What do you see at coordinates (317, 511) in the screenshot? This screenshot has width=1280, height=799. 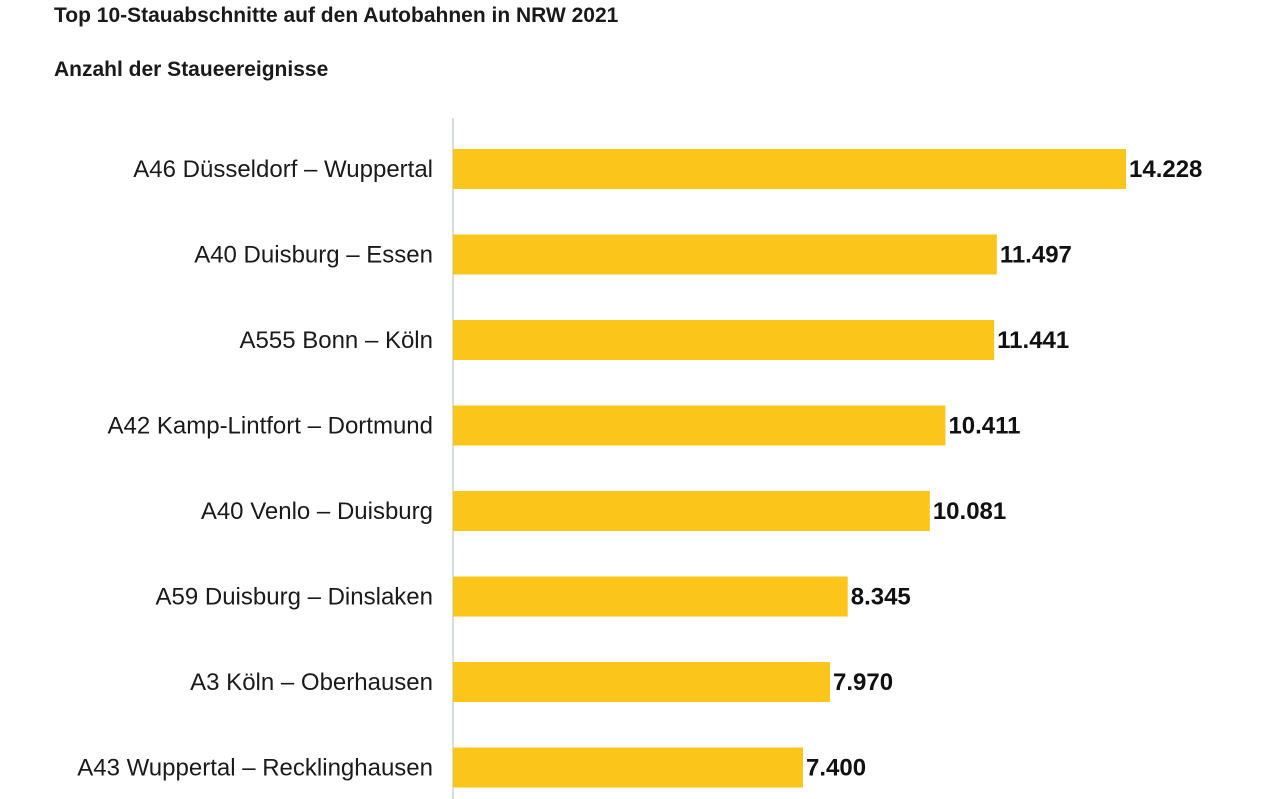 I see `category-label: A40 Venlo – Duisburg` at bounding box center [317, 511].